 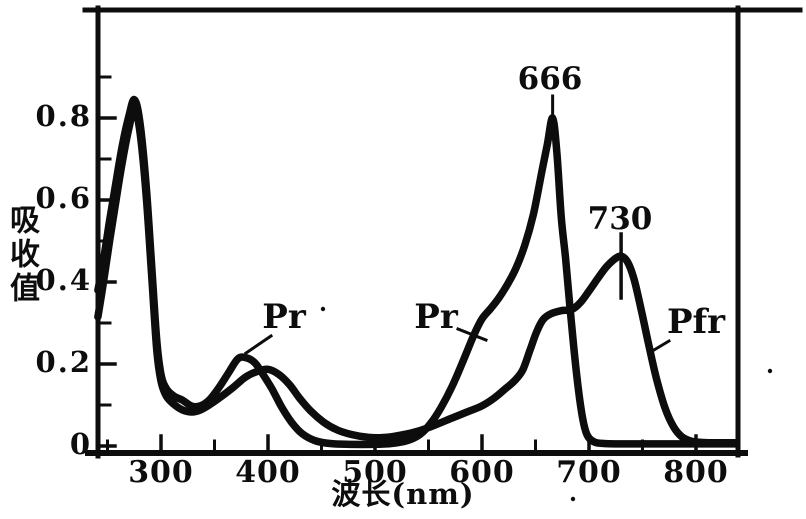 What do you see at coordinates (258, 344) in the screenshot?
I see `pr-blue-leader-line` at bounding box center [258, 344].